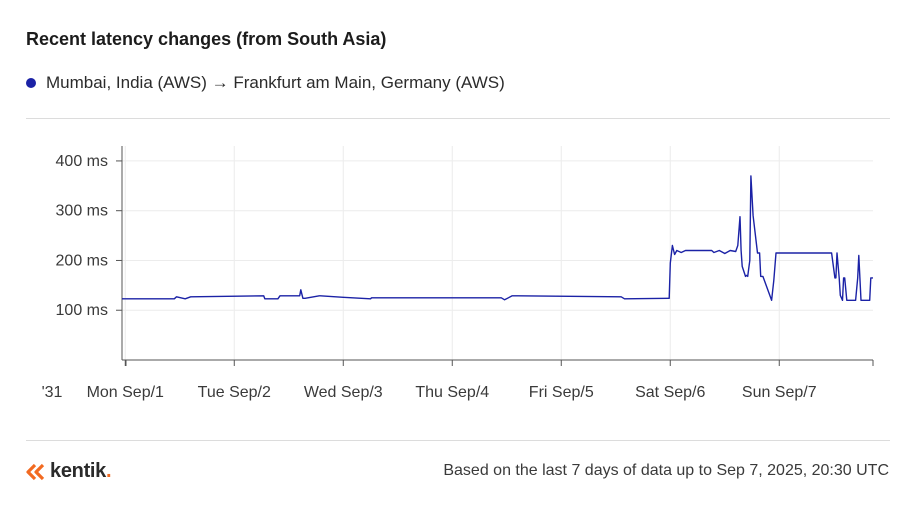  I want to click on chart-title: Recent latency changes (from South Asia), so click(206, 39).